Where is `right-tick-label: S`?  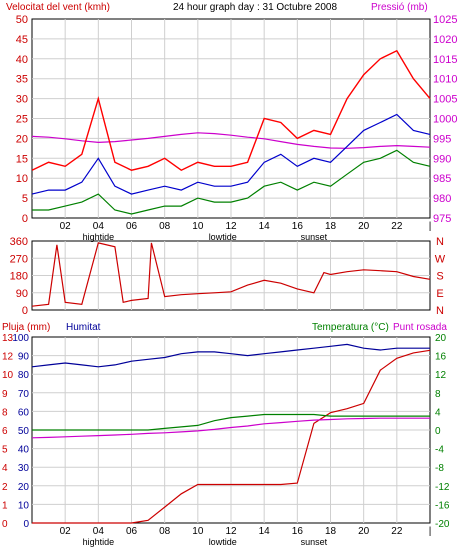
right-tick-label: S is located at coordinates (439, 277).